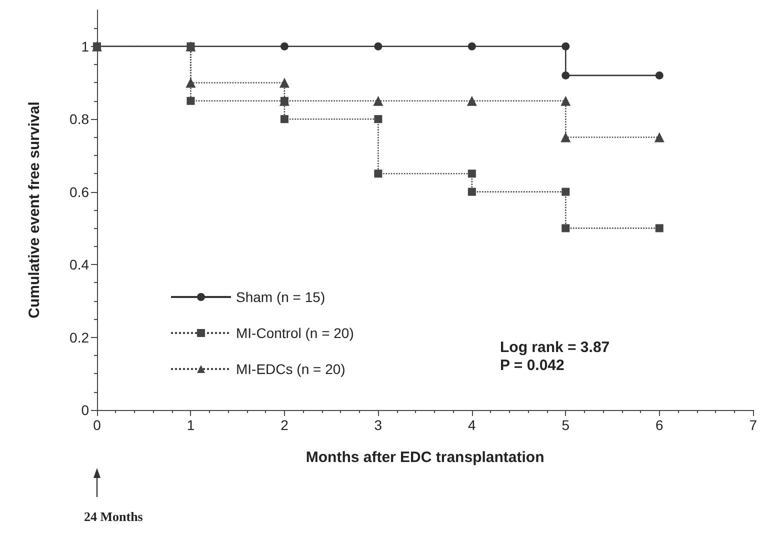  I want to click on legend-label: Sham (n = 15), so click(281, 297).